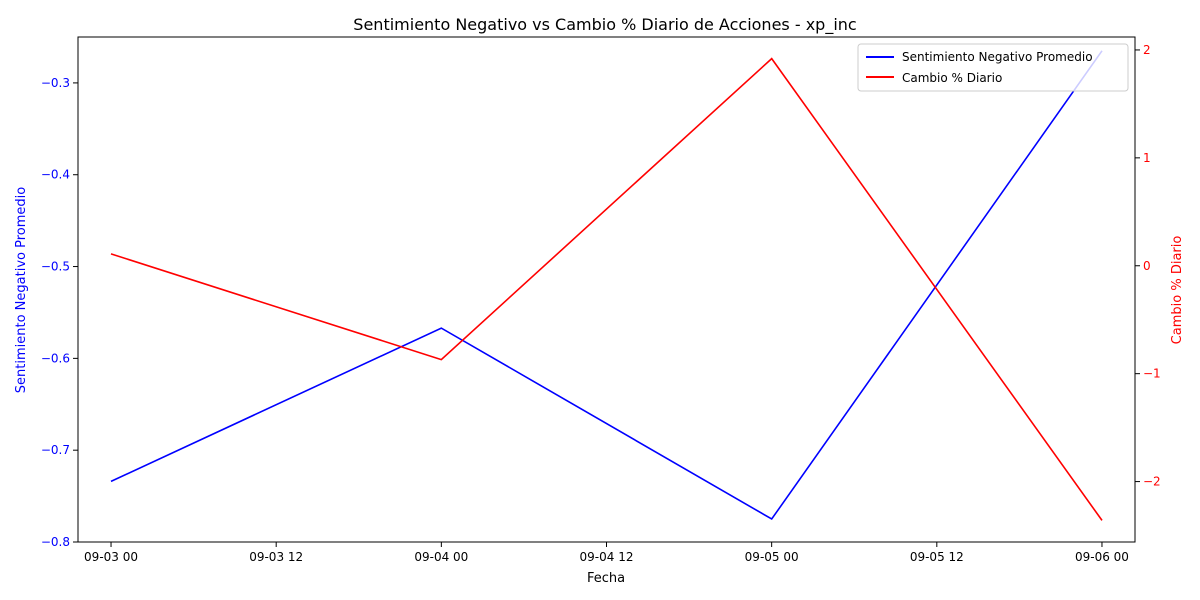 This screenshot has width=1200, height=600. I want to click on right-y-tick-label: 0, so click(1147, 266).